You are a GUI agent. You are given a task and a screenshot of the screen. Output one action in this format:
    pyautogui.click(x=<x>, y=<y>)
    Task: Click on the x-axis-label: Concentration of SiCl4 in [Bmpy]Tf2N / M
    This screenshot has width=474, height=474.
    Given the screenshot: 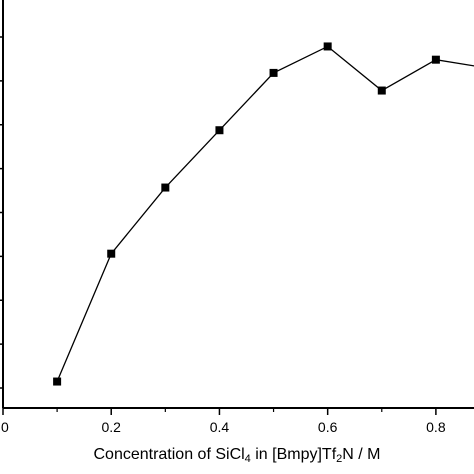 What is the action you would take?
    pyautogui.click(x=237, y=455)
    